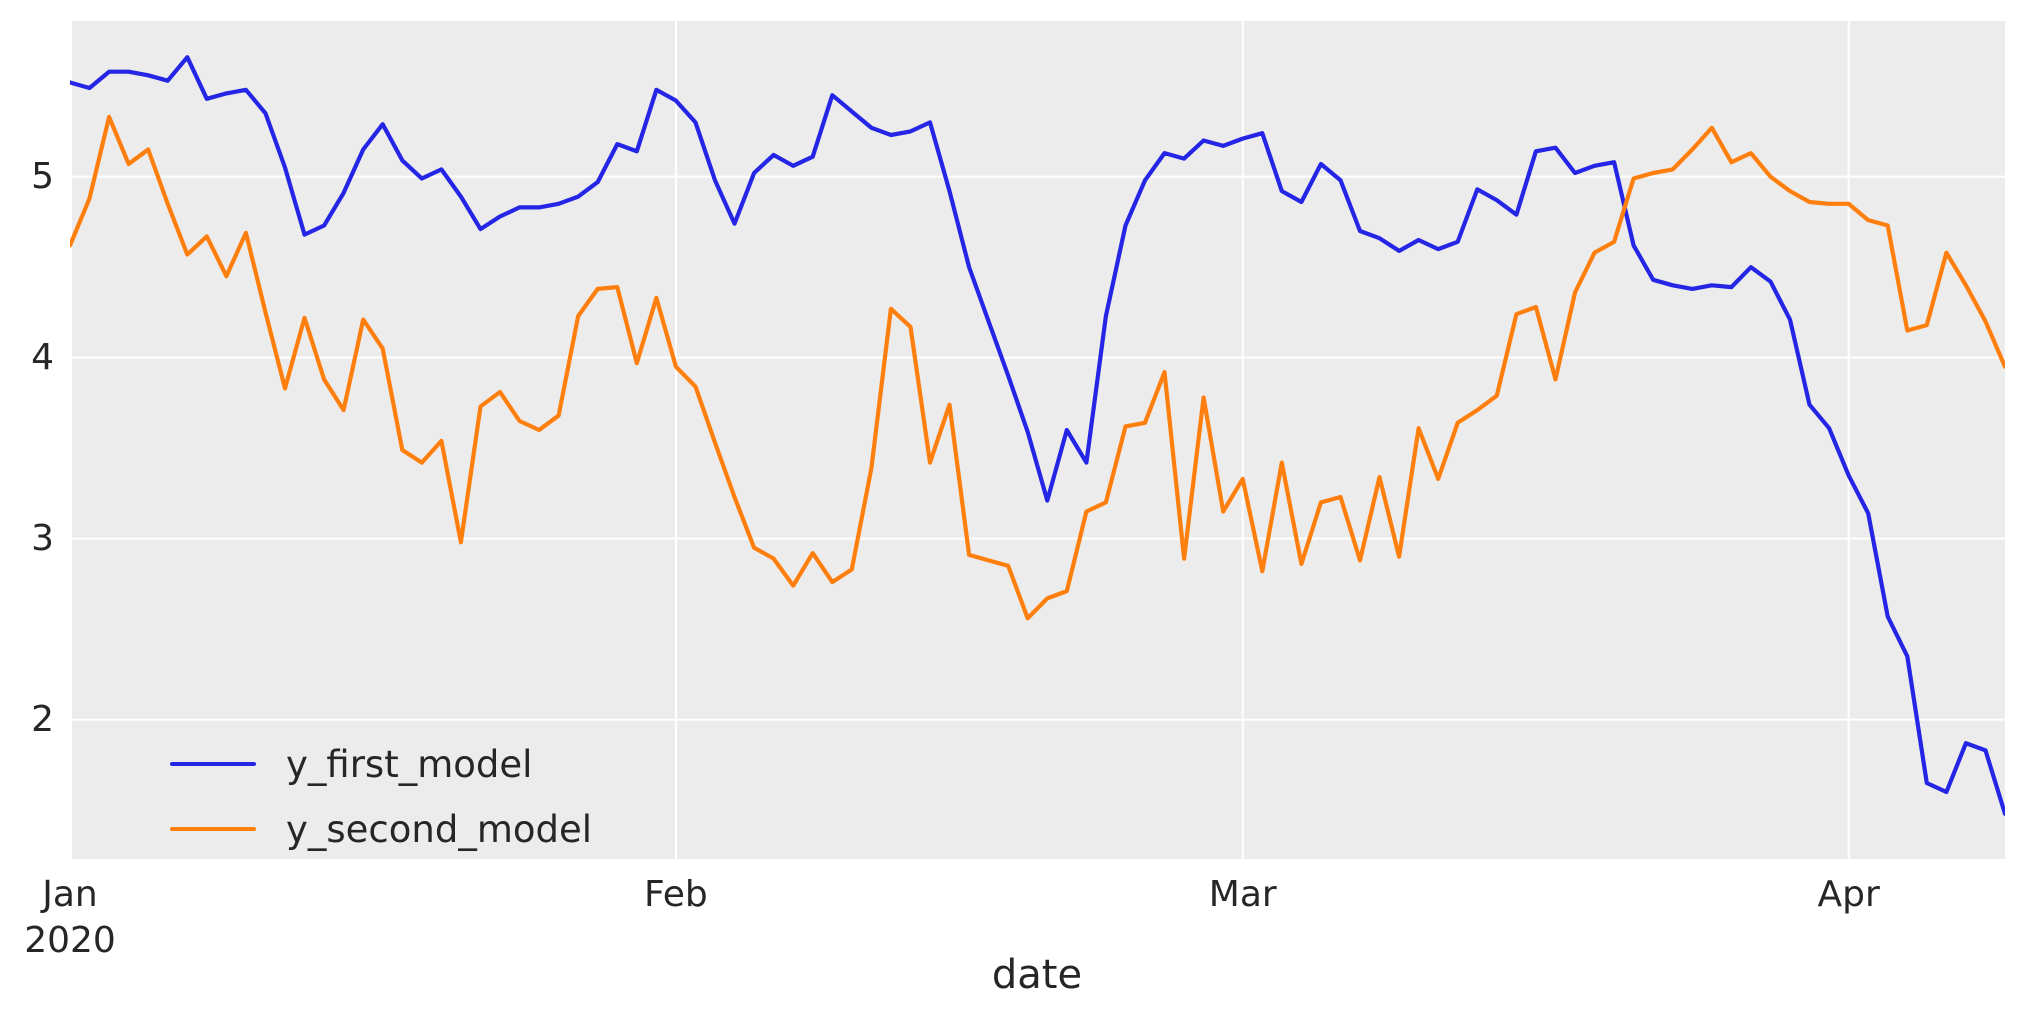 The width and height of the screenshot is (2023, 1023). What do you see at coordinates (1037, 975) in the screenshot?
I see `x-axis-title: date` at bounding box center [1037, 975].